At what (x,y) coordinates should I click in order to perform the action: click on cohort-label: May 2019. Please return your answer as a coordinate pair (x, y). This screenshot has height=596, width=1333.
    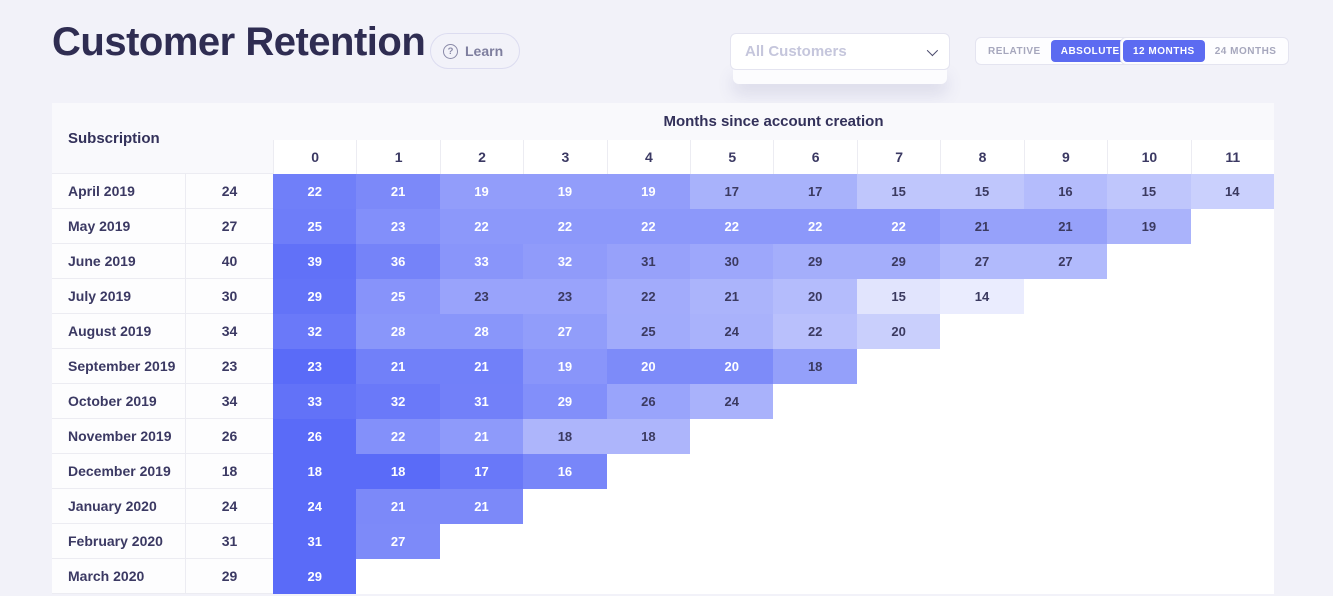
    Looking at the image, I should click on (118, 226).